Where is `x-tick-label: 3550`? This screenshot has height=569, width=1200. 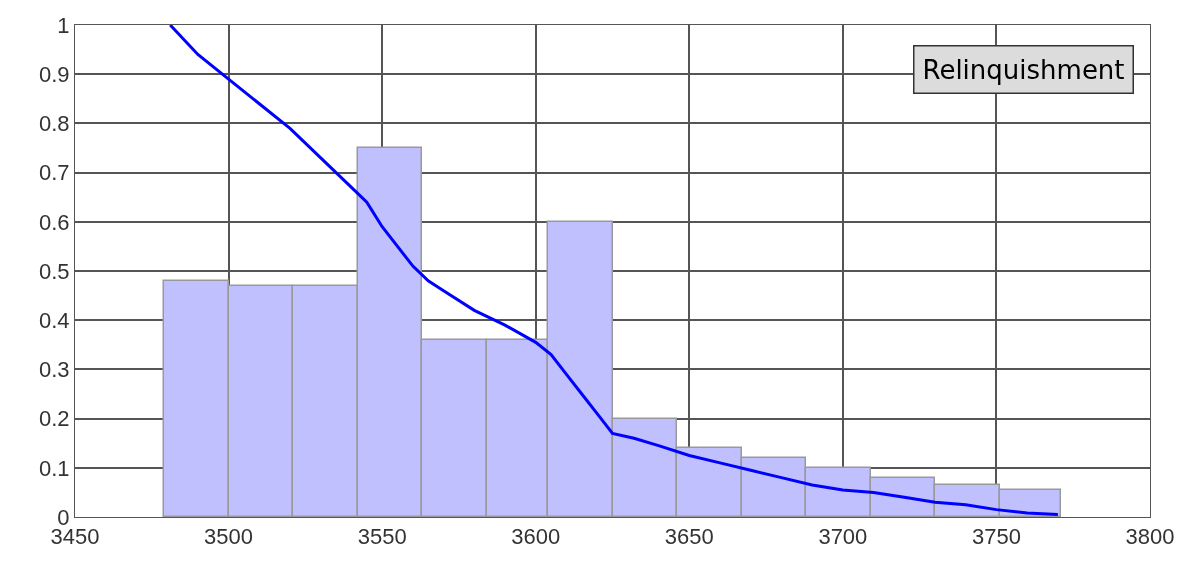 x-tick-label: 3550 is located at coordinates (382, 537).